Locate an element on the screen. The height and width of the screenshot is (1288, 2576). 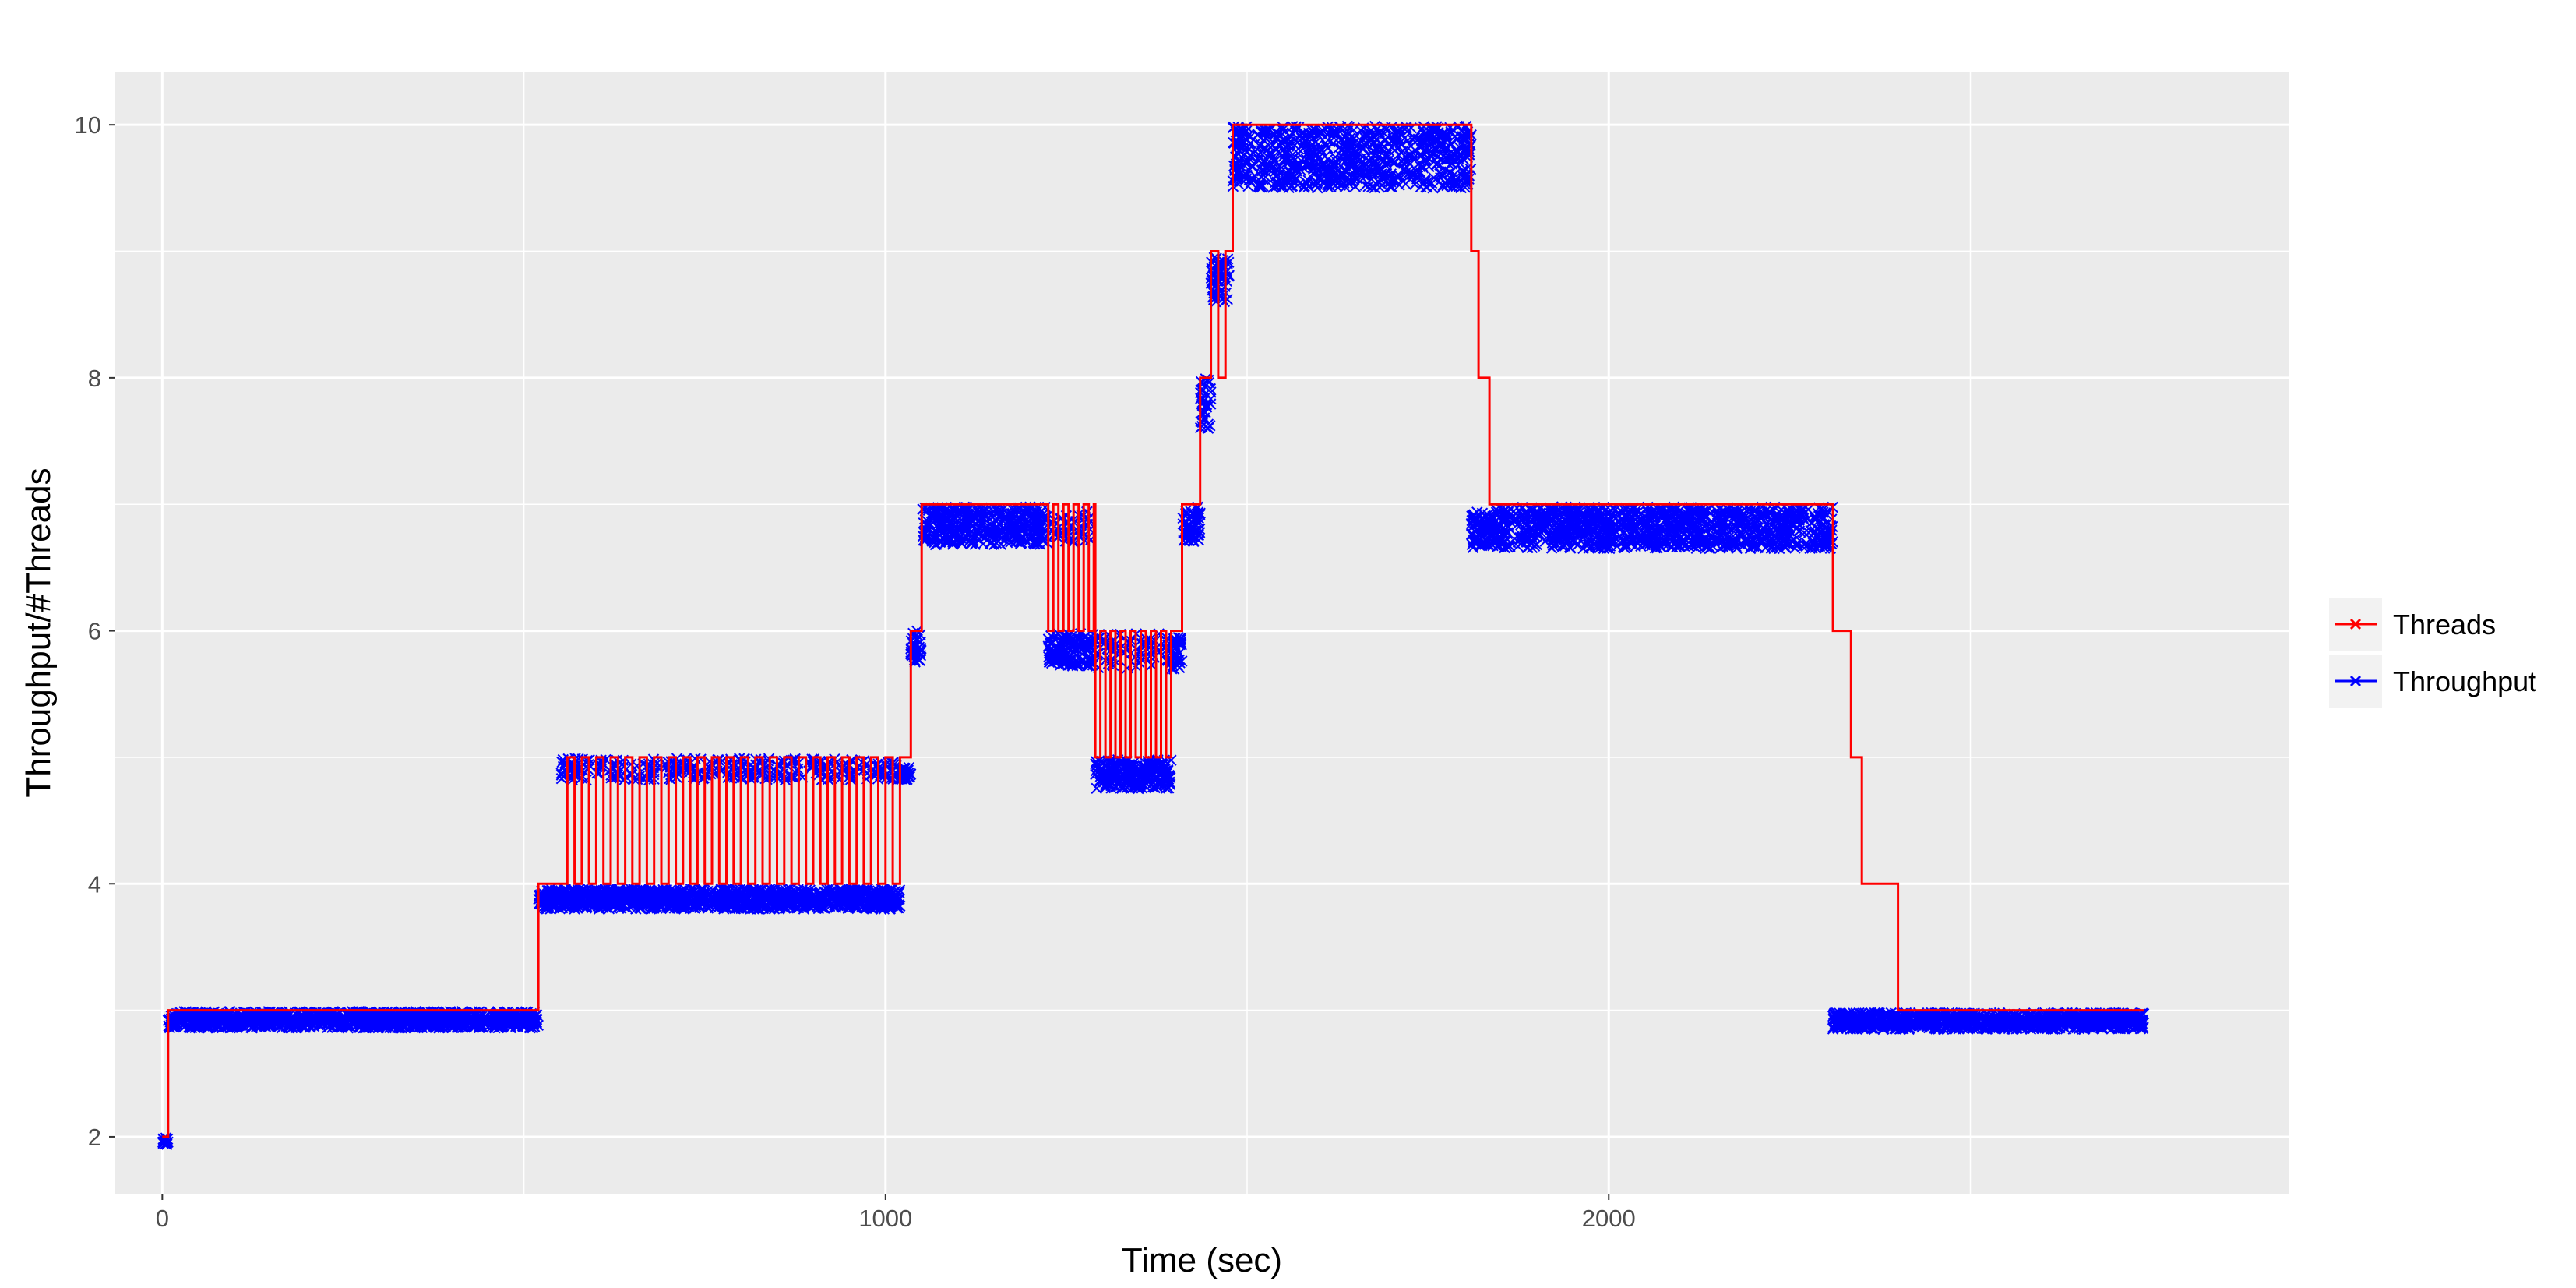
y-tick-label: 4 is located at coordinates (94, 884).